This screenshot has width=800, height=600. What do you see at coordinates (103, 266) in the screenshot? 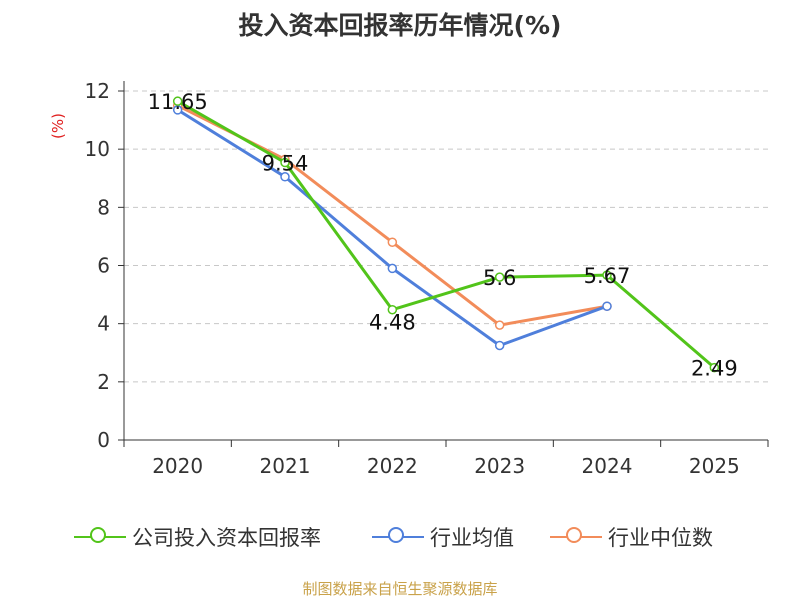
I see `y-tick-label: 6` at bounding box center [103, 266].